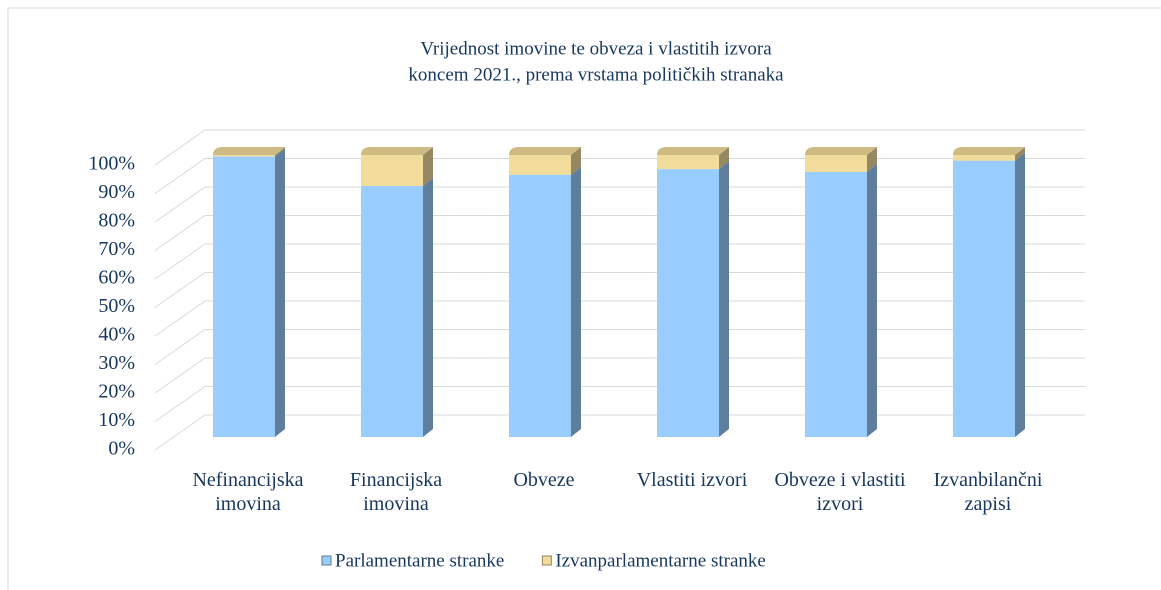 The width and height of the screenshot is (1161, 590). I want to click on y-tick-label: 30%, so click(116, 363).